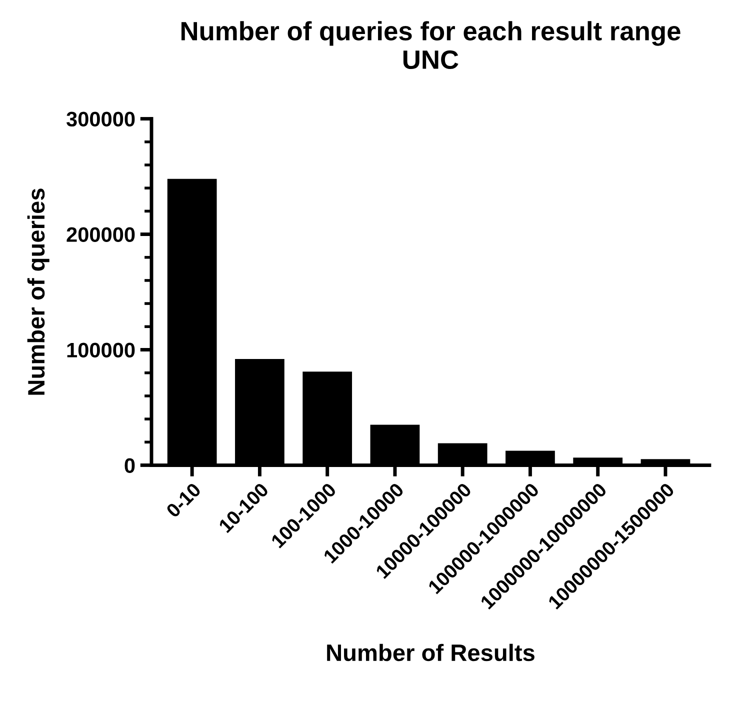 Image resolution: width=739 pixels, height=707 pixels. What do you see at coordinates (430, 45) in the screenshot?
I see `chart-title: Number of queries for each result range UNC` at bounding box center [430, 45].